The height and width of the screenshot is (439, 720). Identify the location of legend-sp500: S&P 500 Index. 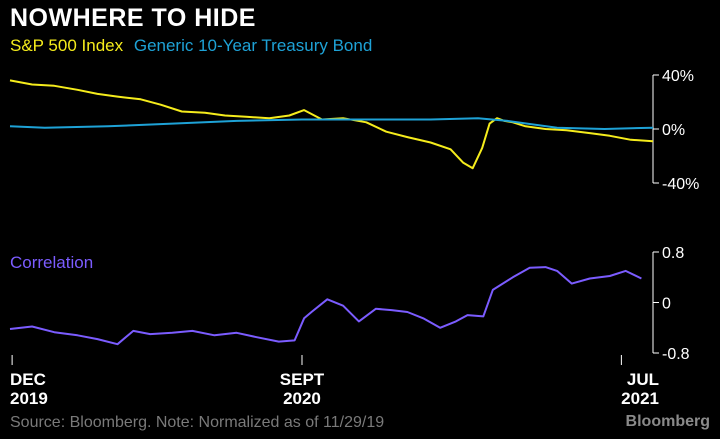
(67, 45).